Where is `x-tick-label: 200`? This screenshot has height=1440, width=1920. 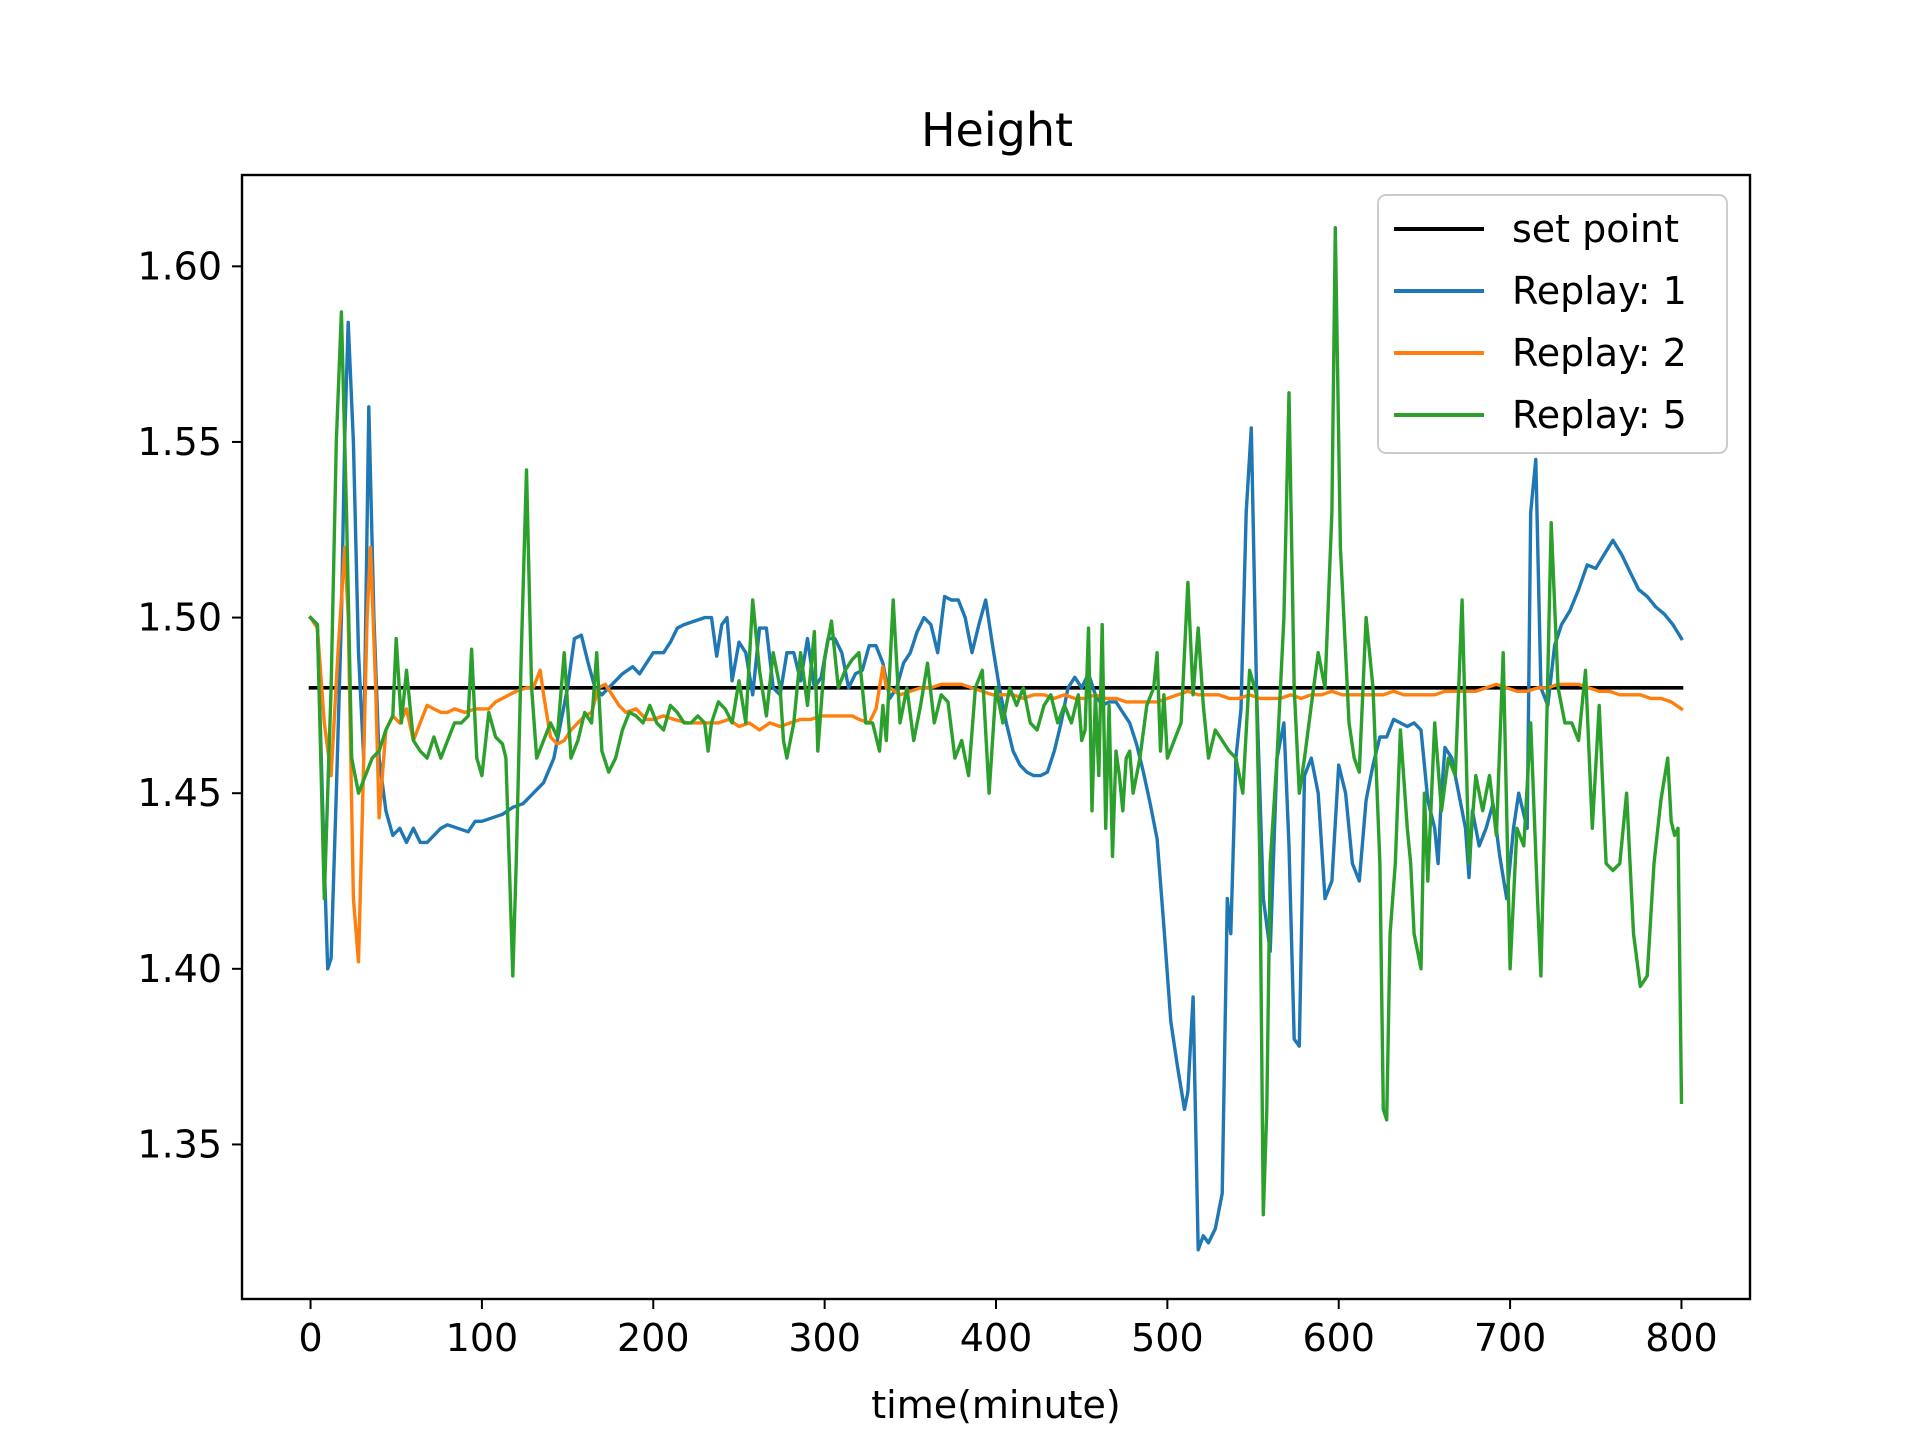
x-tick-label: 200 is located at coordinates (653, 1338).